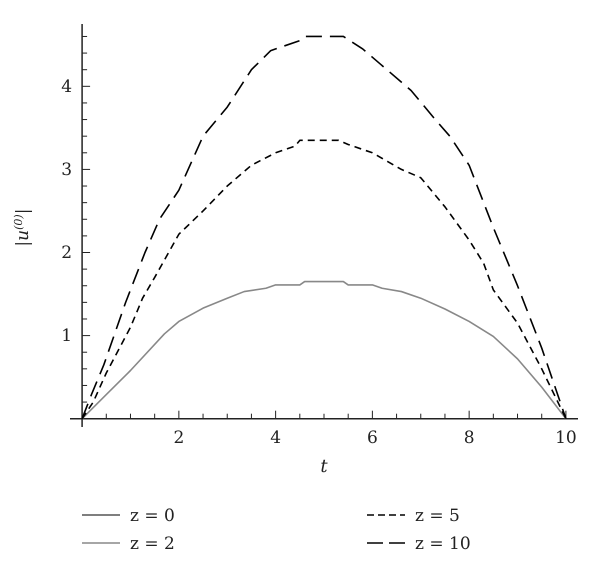 This screenshot has height=571, width=600. Describe the element at coordinates (324, 466) in the screenshot. I see `x-axis-title: t` at that location.